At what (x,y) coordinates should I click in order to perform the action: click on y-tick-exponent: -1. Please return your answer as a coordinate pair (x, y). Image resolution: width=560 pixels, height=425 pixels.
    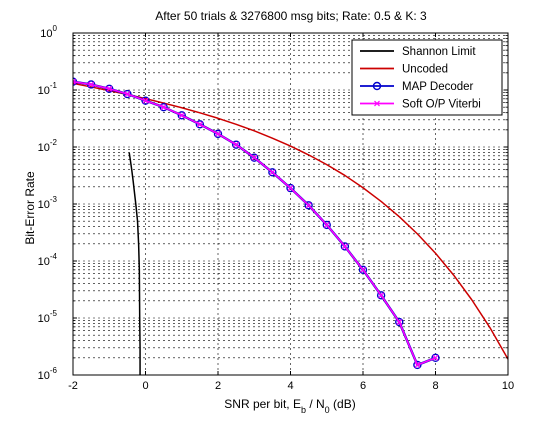
    Looking at the image, I should click on (54, 85).